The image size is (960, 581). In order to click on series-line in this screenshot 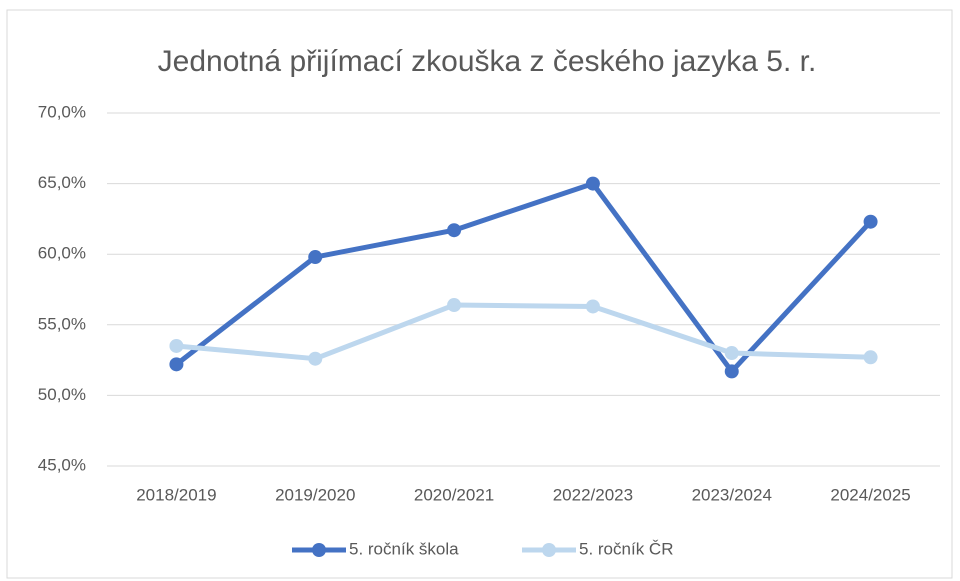, I will do `click(523, 332)`.